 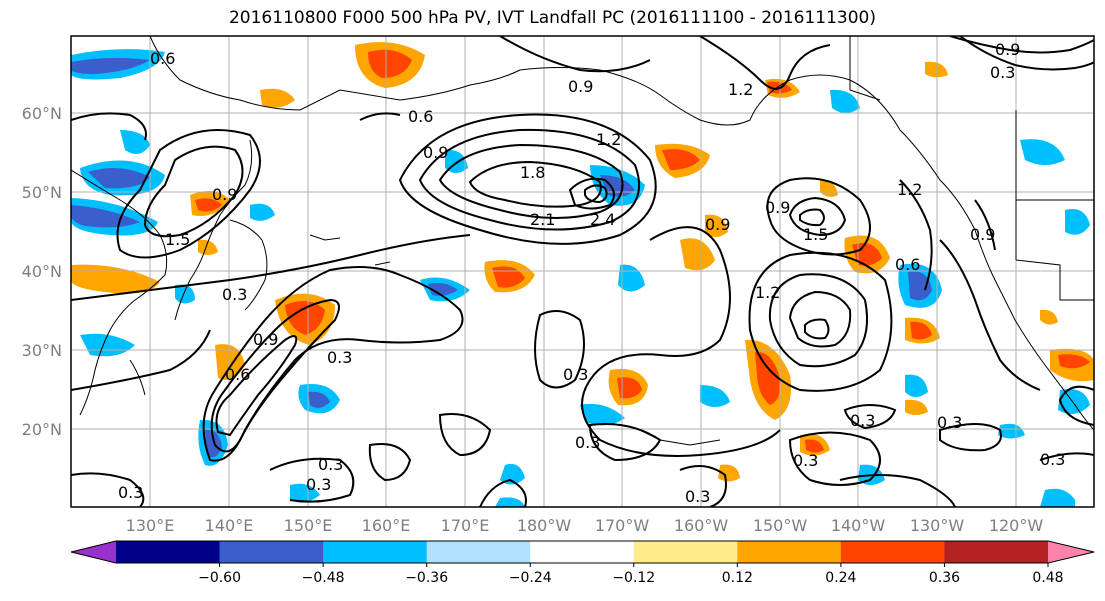 What do you see at coordinates (150, 525) in the screenshot?
I see `lon-label: 130°E` at bounding box center [150, 525].